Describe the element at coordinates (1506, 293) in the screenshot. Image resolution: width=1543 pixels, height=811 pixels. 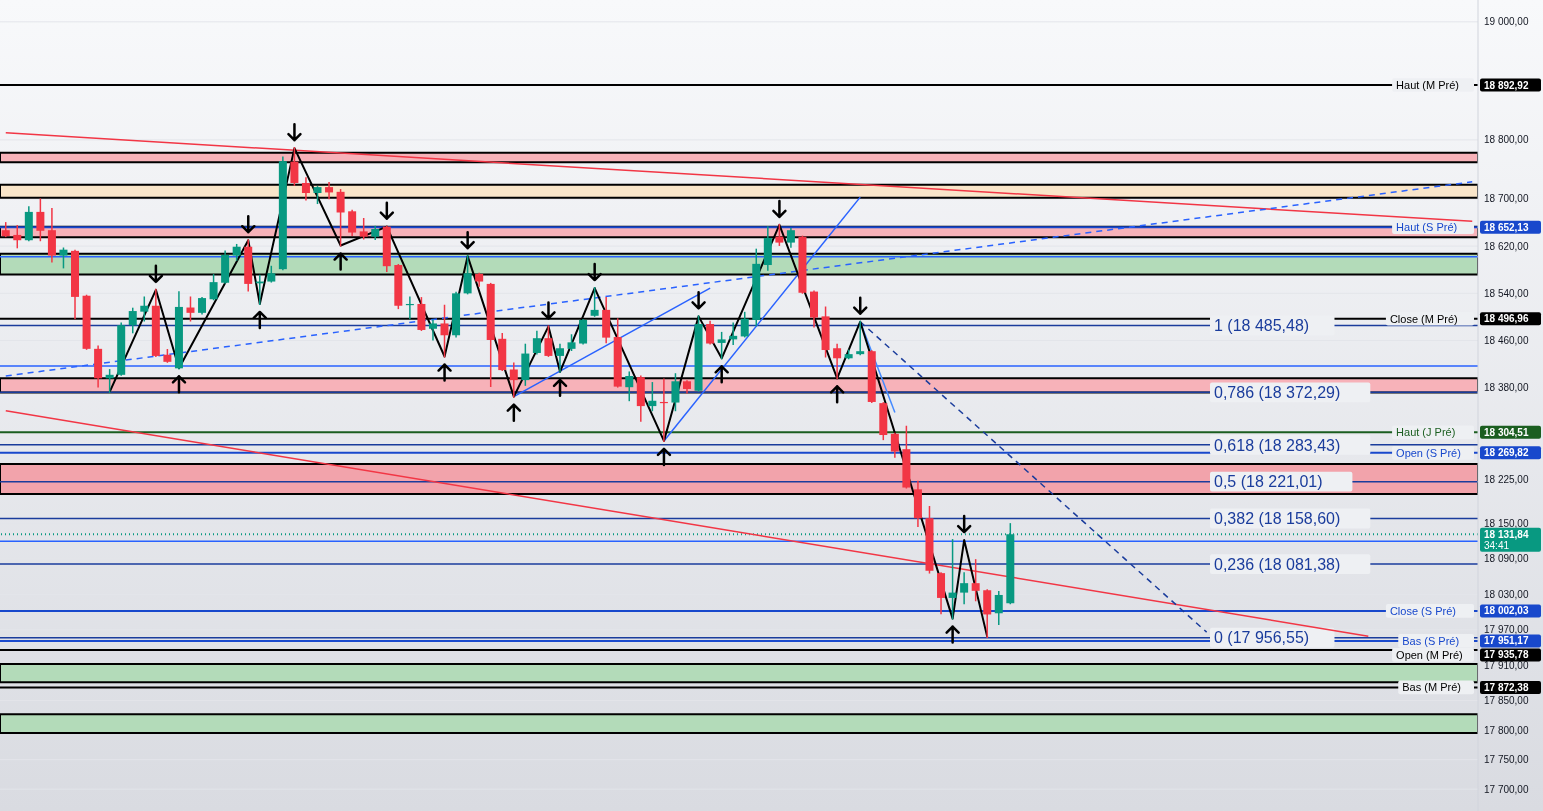
I see `y-tick-label: 18 540,00` at that location.